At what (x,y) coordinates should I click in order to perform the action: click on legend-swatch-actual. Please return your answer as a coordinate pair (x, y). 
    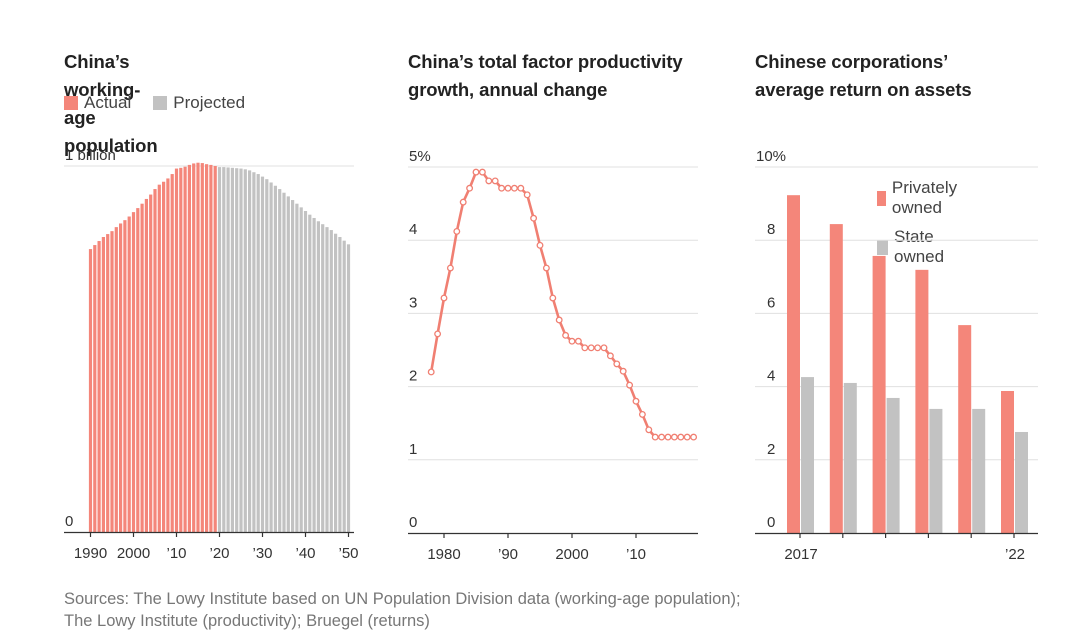
    Looking at the image, I should click on (71, 103).